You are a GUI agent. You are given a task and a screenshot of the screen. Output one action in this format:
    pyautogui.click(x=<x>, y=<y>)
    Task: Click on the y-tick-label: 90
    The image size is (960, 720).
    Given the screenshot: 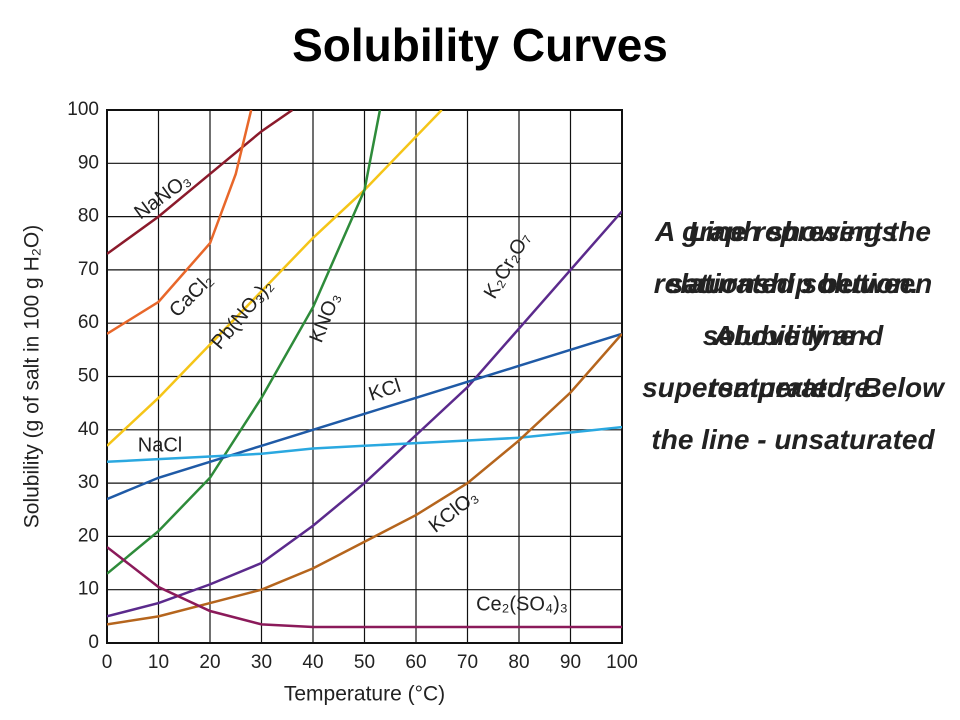 What is the action you would take?
    pyautogui.click(x=88, y=162)
    